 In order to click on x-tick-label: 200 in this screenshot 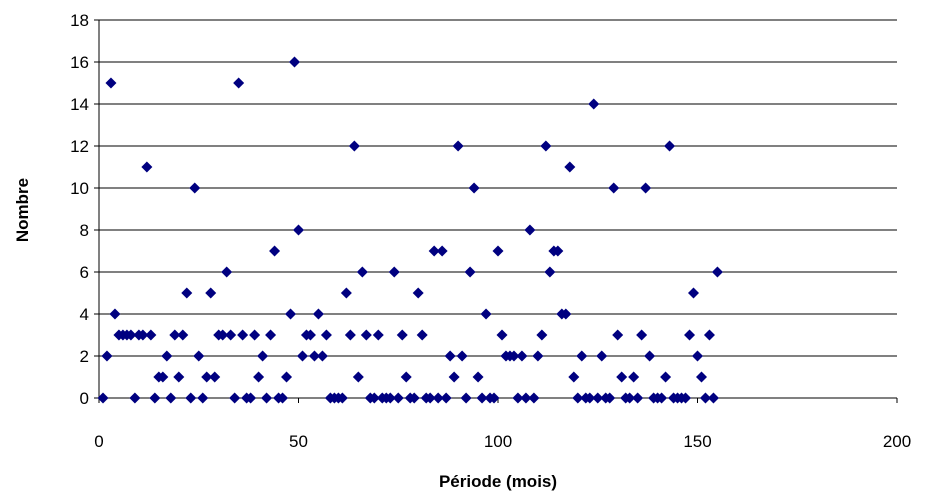, I will do `click(897, 441)`.